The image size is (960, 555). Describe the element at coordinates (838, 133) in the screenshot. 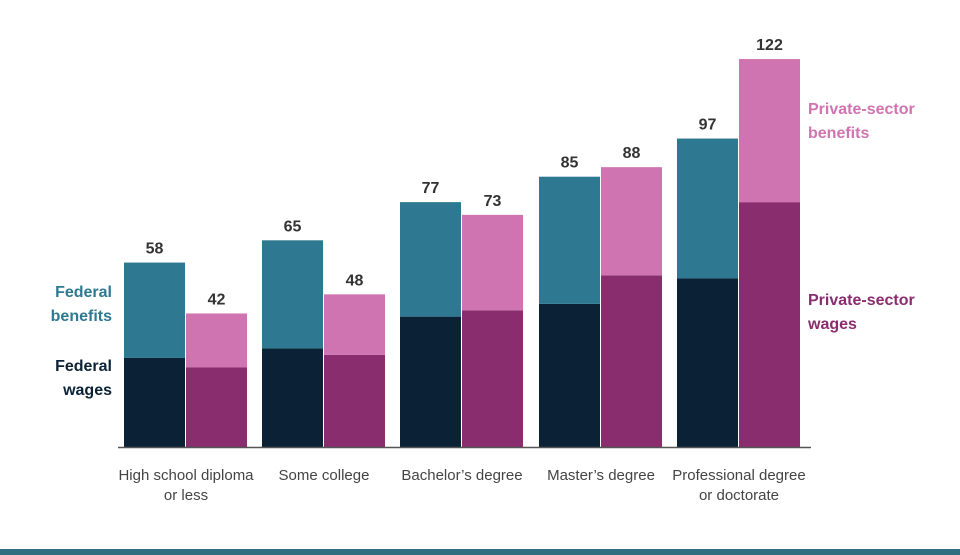

I see `legend-private-benefits-line-1: benefits` at that location.